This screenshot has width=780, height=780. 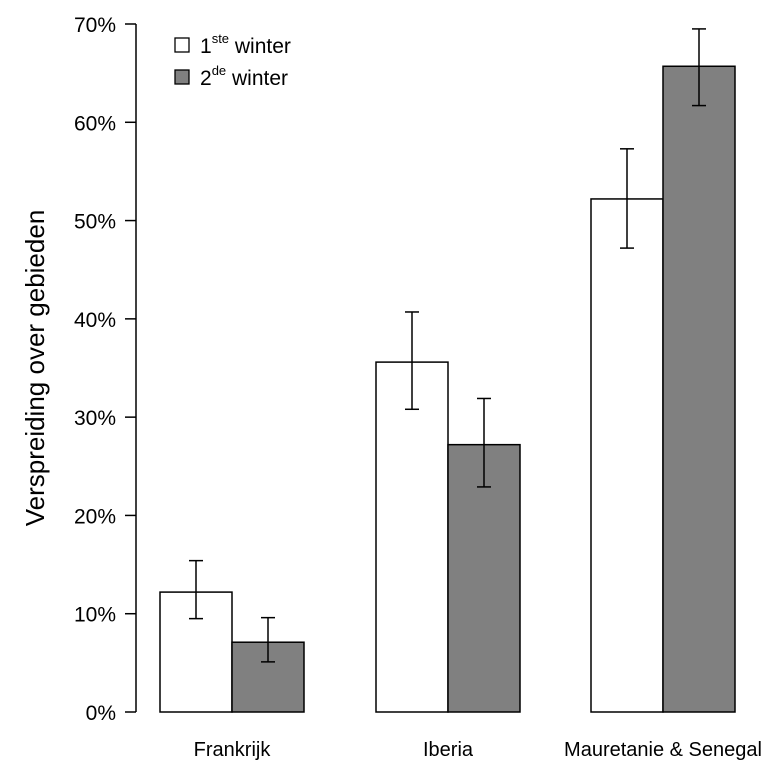 What do you see at coordinates (105, 369) in the screenshot?
I see `y-axis: 0% 10% 20% 30% 40% 50% 60% 70%` at bounding box center [105, 369].